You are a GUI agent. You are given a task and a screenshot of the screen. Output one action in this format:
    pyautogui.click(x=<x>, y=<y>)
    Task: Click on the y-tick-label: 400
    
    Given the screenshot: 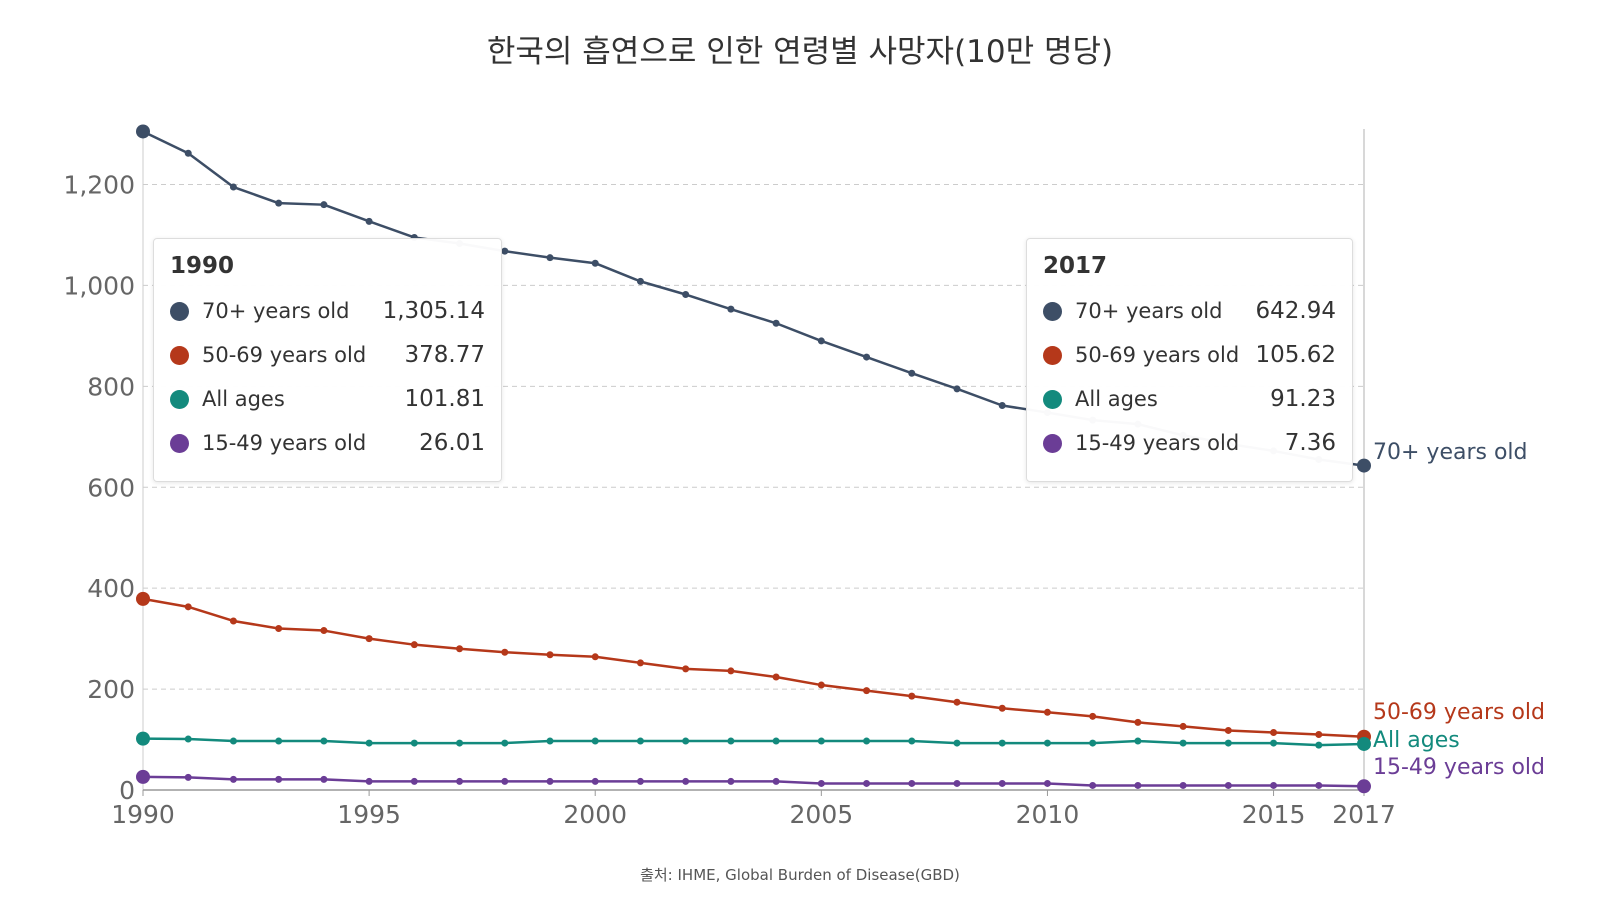 What is the action you would take?
    pyautogui.click(x=111, y=588)
    